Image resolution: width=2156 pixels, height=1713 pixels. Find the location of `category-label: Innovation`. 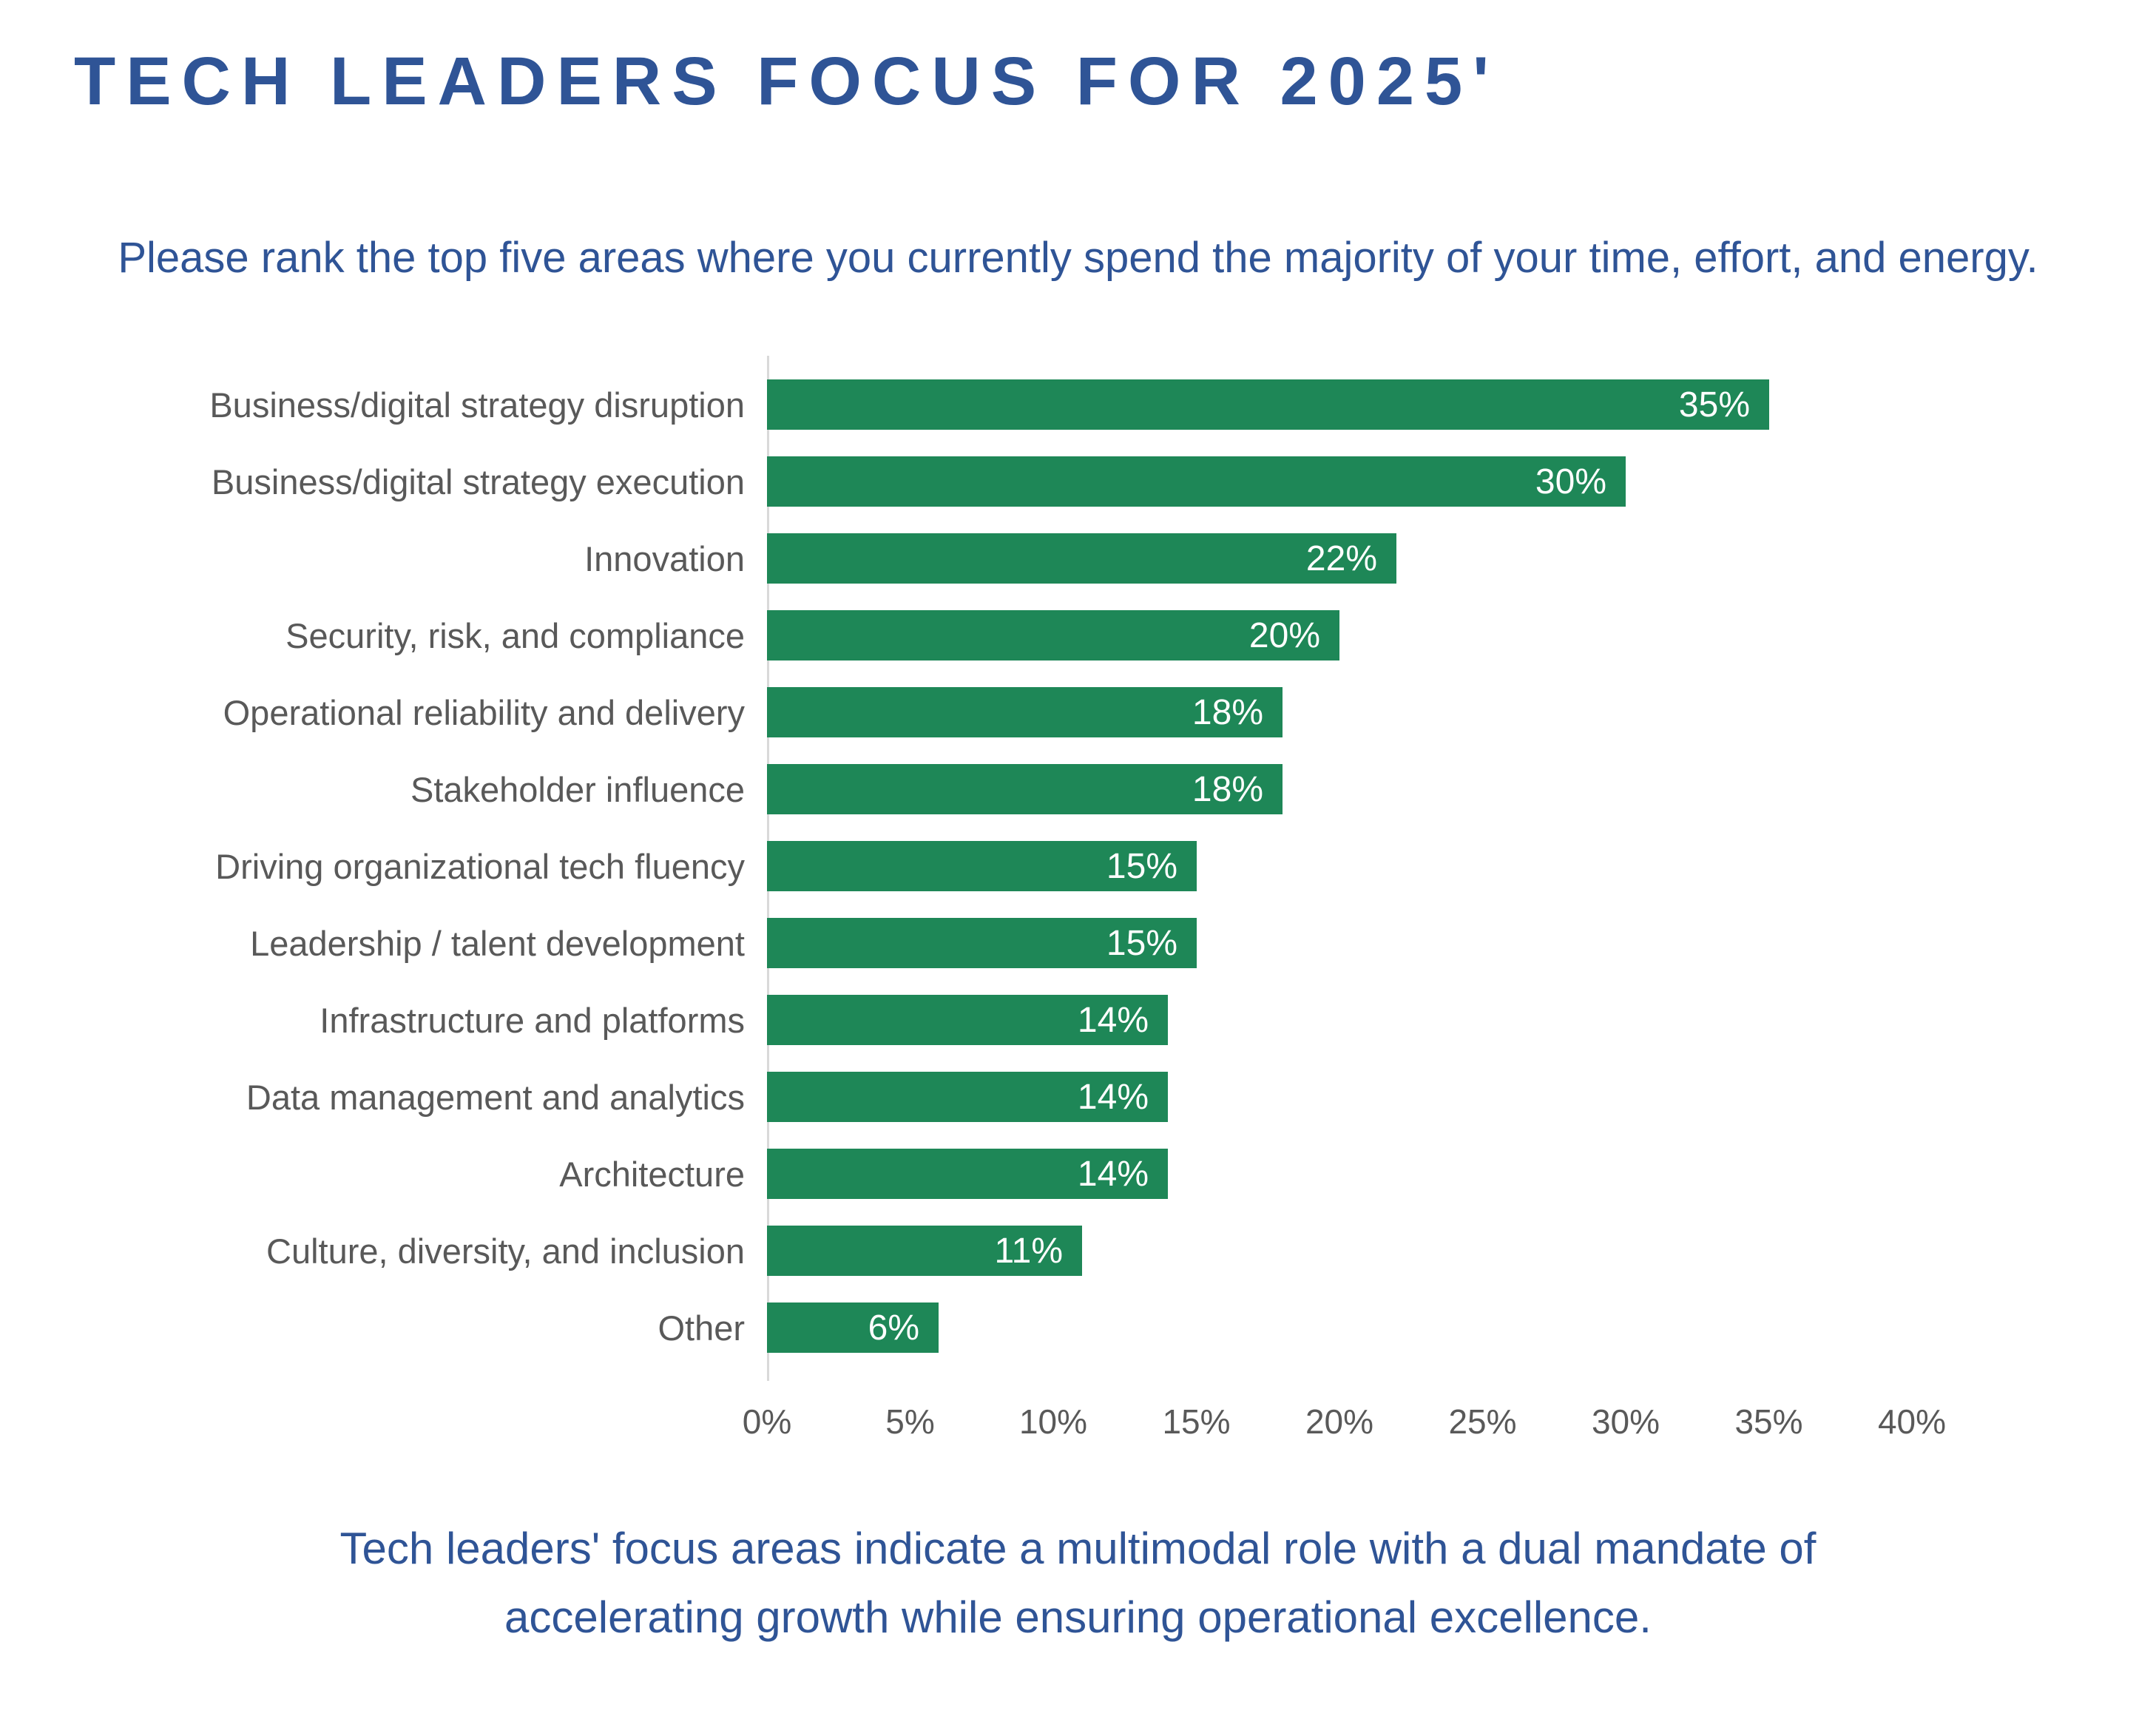

category-label: Innovation is located at coordinates (664, 558).